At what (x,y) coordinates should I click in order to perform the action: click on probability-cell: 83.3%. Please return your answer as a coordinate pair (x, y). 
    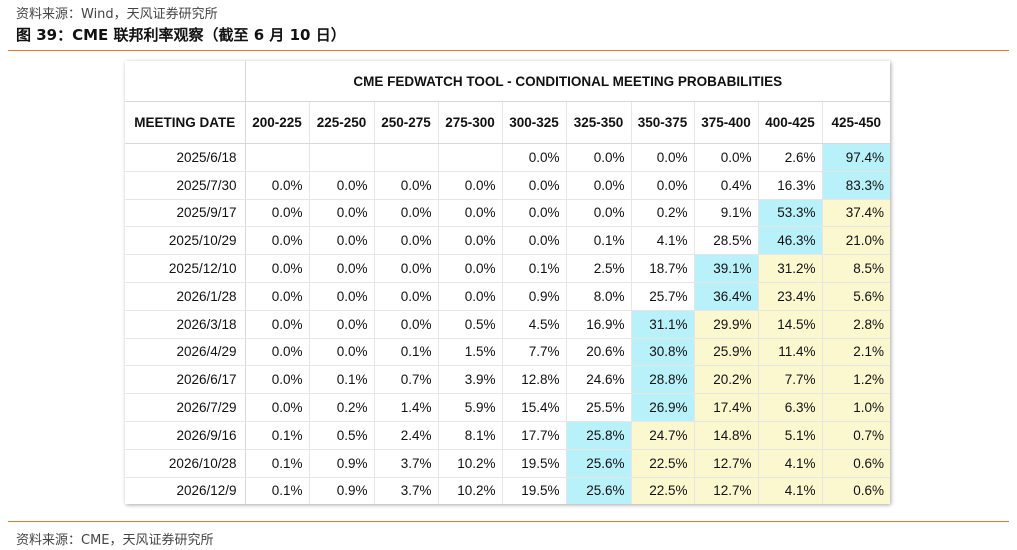
    Looking at the image, I should click on (856, 185).